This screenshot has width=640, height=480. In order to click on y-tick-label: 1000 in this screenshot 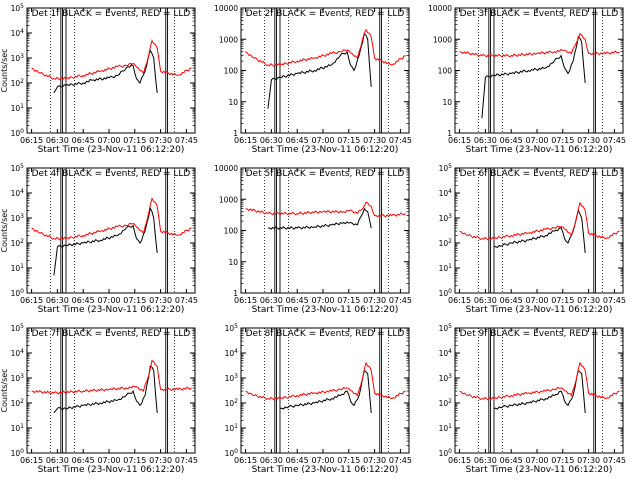, I will do `click(228, 39)`.